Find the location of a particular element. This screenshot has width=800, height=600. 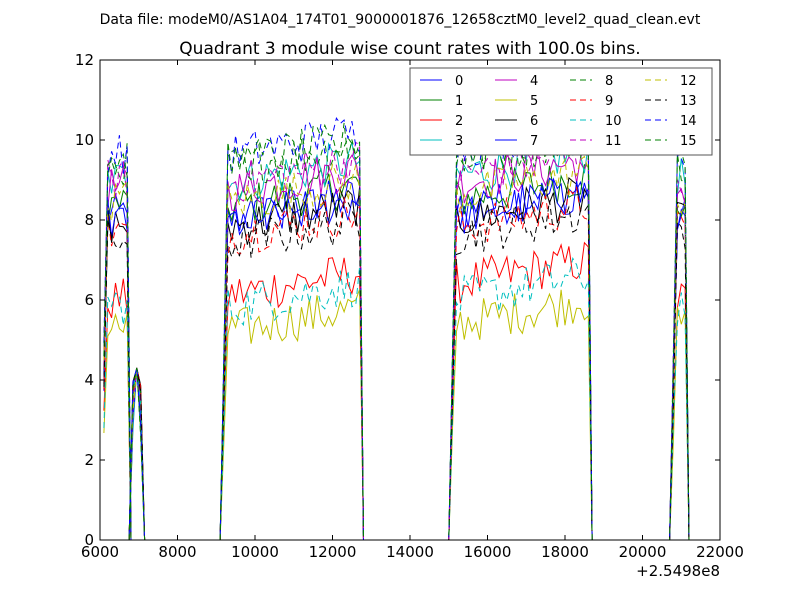

legend-label-13: 13 is located at coordinates (688, 101).